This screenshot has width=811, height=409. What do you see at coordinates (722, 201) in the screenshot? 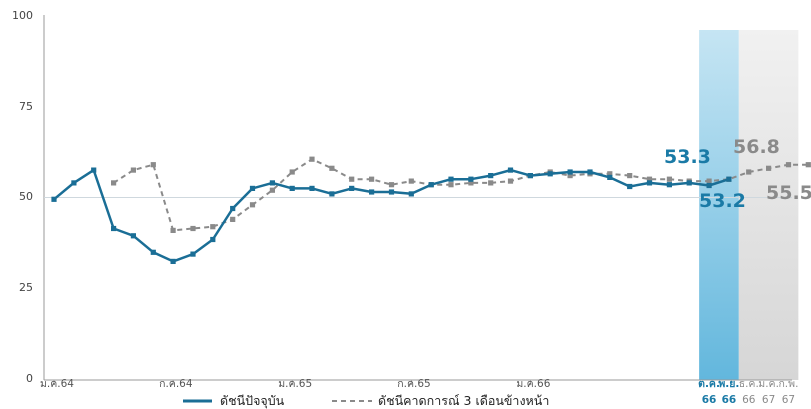
I see `annotation-current-nov: 53.2` at bounding box center [722, 201].